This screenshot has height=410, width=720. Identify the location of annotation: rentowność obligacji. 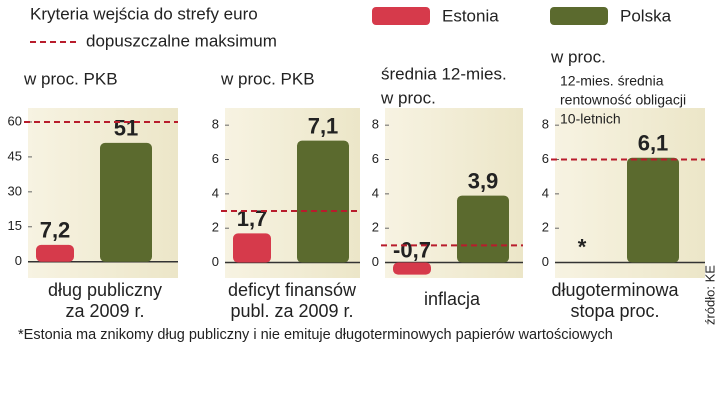
(623, 100).